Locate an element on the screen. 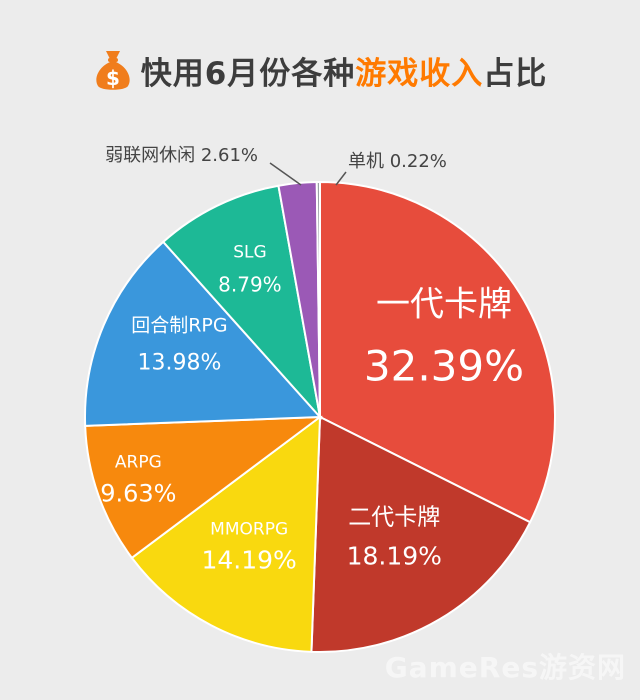 Image resolution: width=640 pixels, height=700 pixels. slice-label: MMORPG is located at coordinates (249, 529).